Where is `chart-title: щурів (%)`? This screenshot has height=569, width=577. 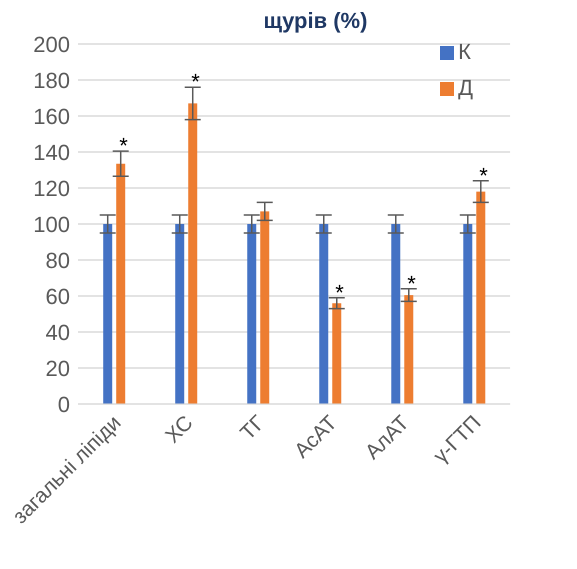
chart-title: щурів (%) is located at coordinates (316, 20).